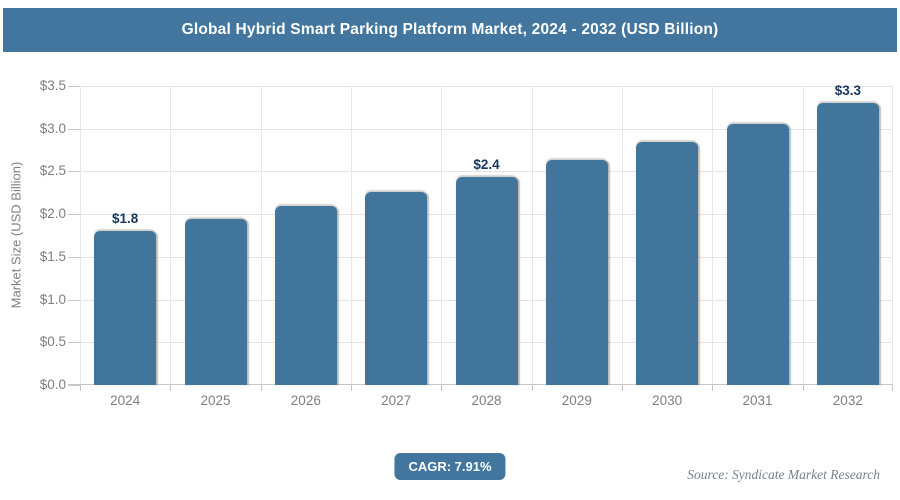  Describe the element at coordinates (667, 400) in the screenshot. I see `x-axis-label-2030: 2030` at that location.